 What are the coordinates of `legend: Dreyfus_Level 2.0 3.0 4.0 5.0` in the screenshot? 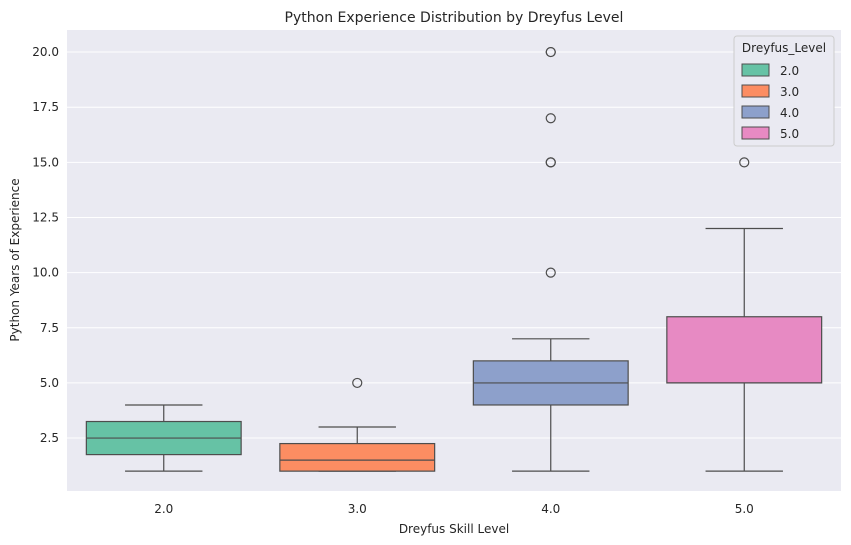 It's located at (784, 91).